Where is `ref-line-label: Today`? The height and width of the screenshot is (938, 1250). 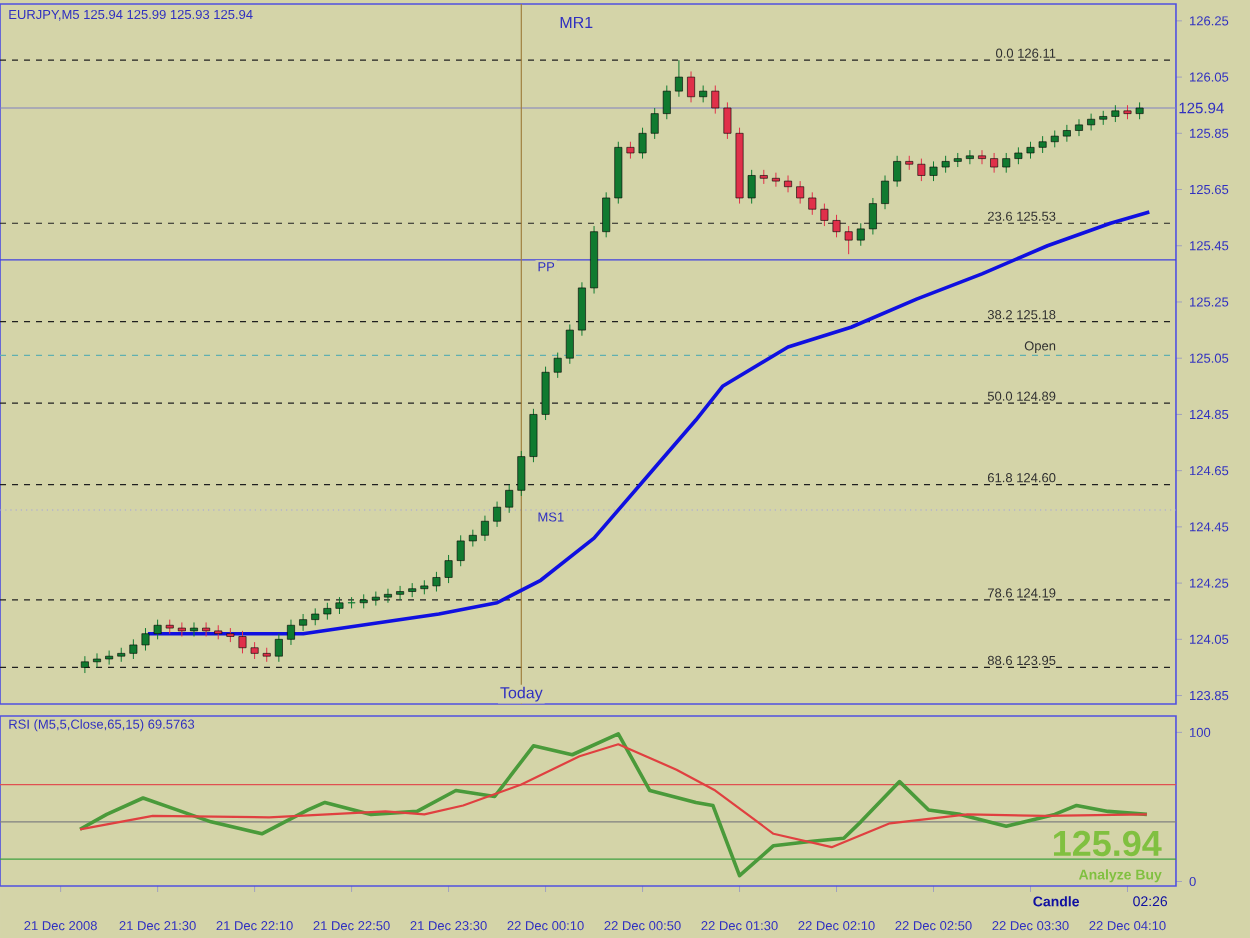
ref-line-label: Today is located at coordinates (521, 694).